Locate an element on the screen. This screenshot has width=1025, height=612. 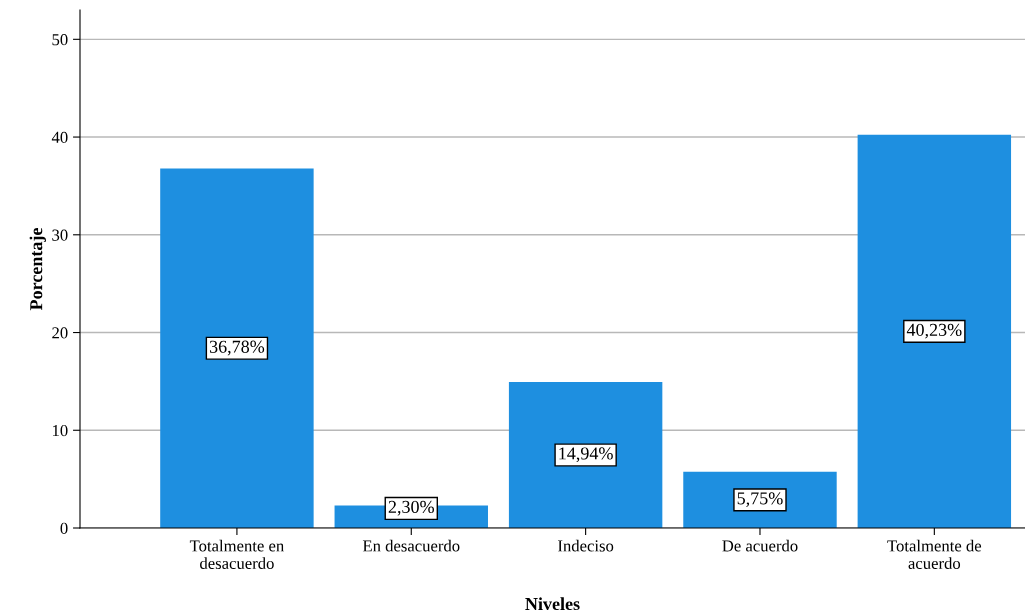
x-tick-label: De acuerdo is located at coordinates (760, 545).